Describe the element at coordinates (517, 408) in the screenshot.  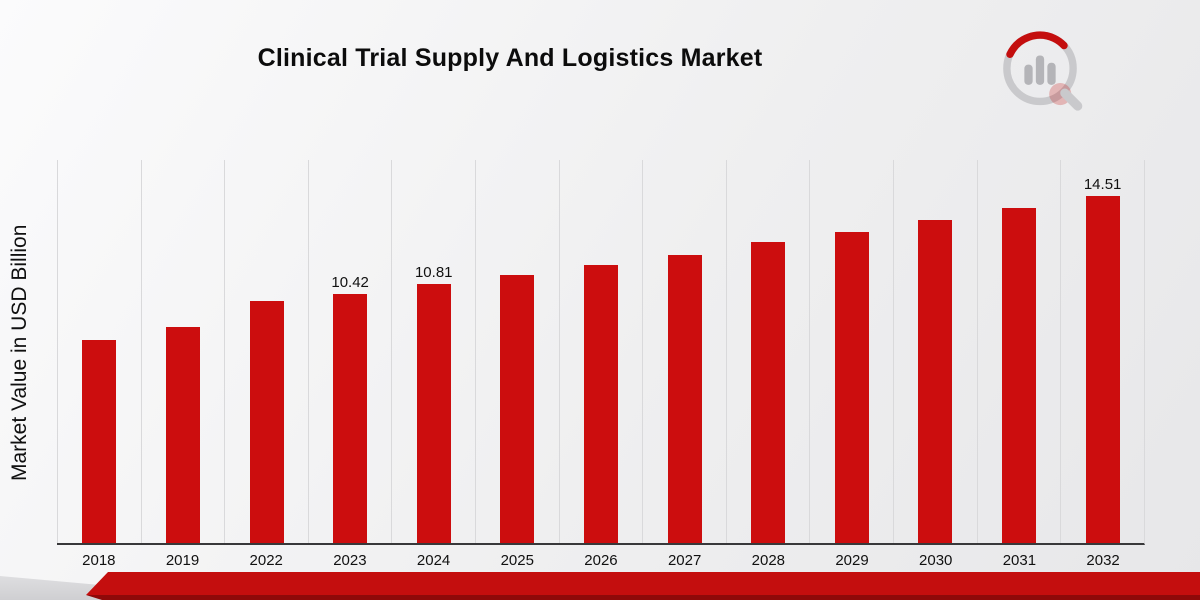
I see `bar-2025` at that location.